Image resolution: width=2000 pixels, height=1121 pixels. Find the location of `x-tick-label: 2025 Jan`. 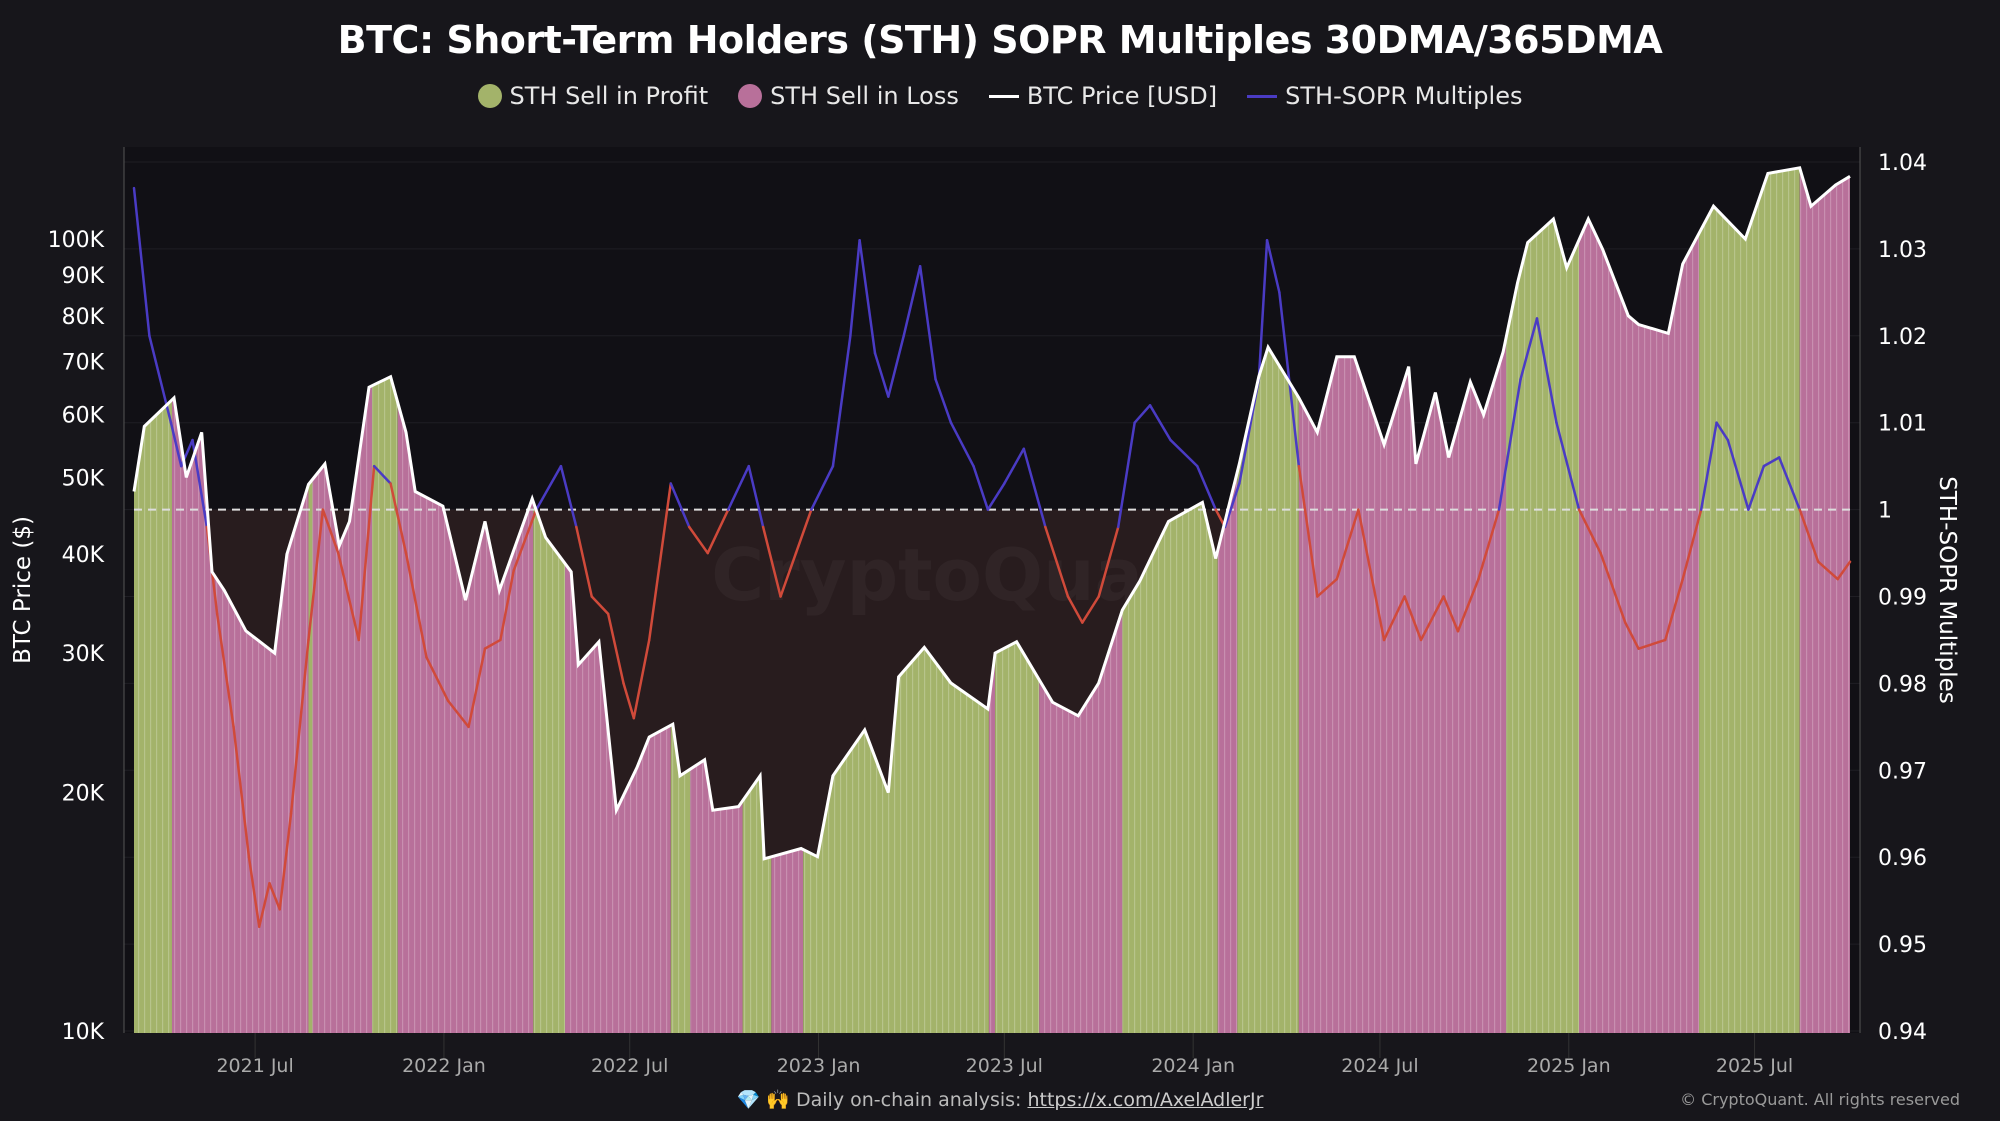

x-tick-label: 2025 Jan is located at coordinates (1569, 1066).